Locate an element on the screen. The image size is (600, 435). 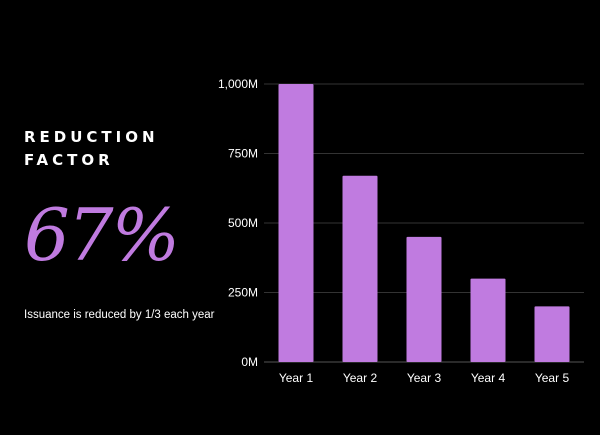
x-axis-tick-labels: Year 1 Year 2 Year 3 Year 4 Year 5 is located at coordinates (424, 378).